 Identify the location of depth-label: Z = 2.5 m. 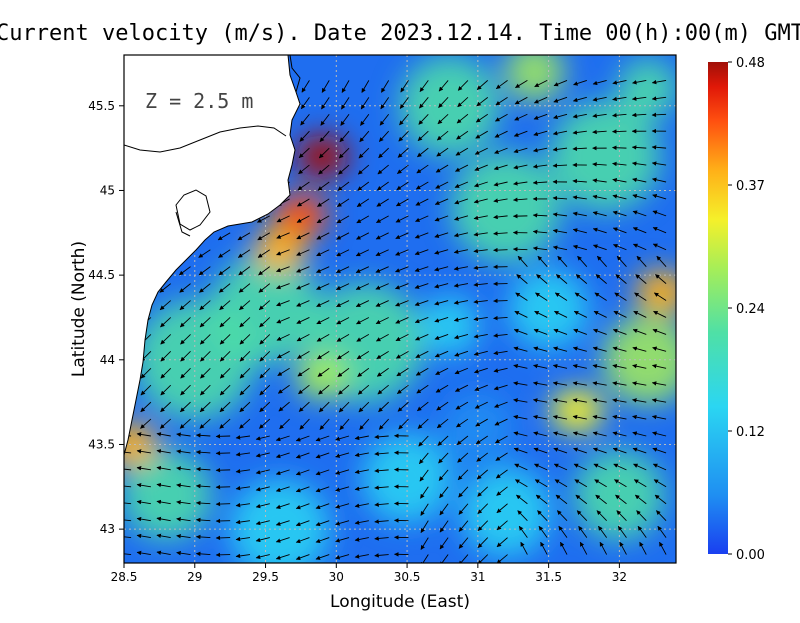
(199, 101).